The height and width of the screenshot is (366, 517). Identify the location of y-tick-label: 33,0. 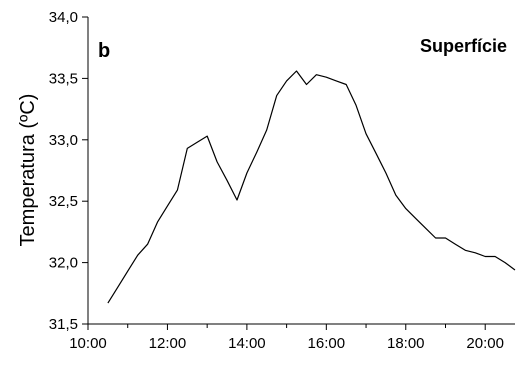
(63, 140).